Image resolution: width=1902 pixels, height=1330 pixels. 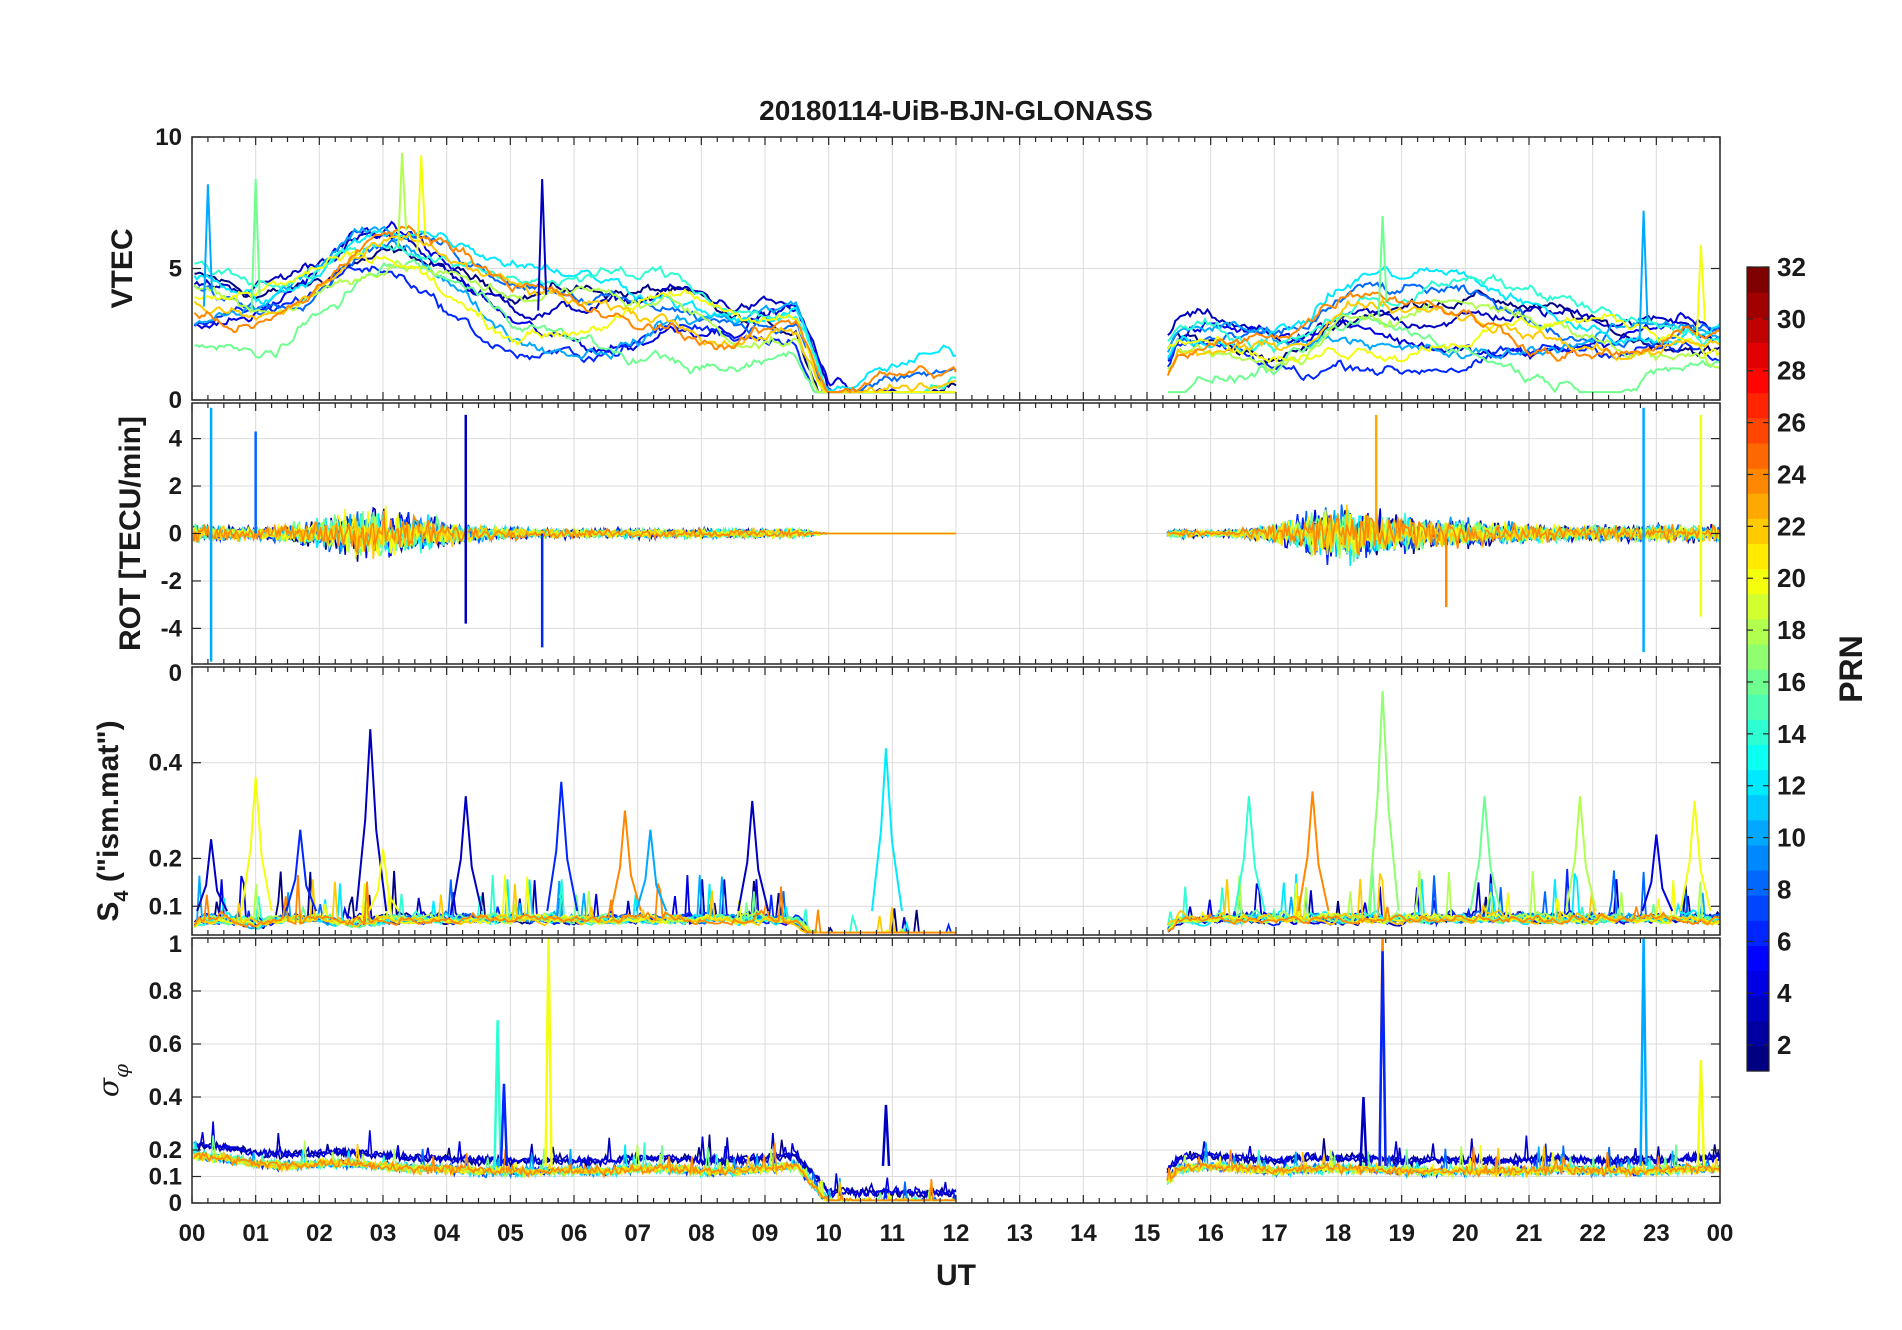 What do you see at coordinates (1210, 1233) in the screenshot?
I see `x-tick-label: 16` at bounding box center [1210, 1233].